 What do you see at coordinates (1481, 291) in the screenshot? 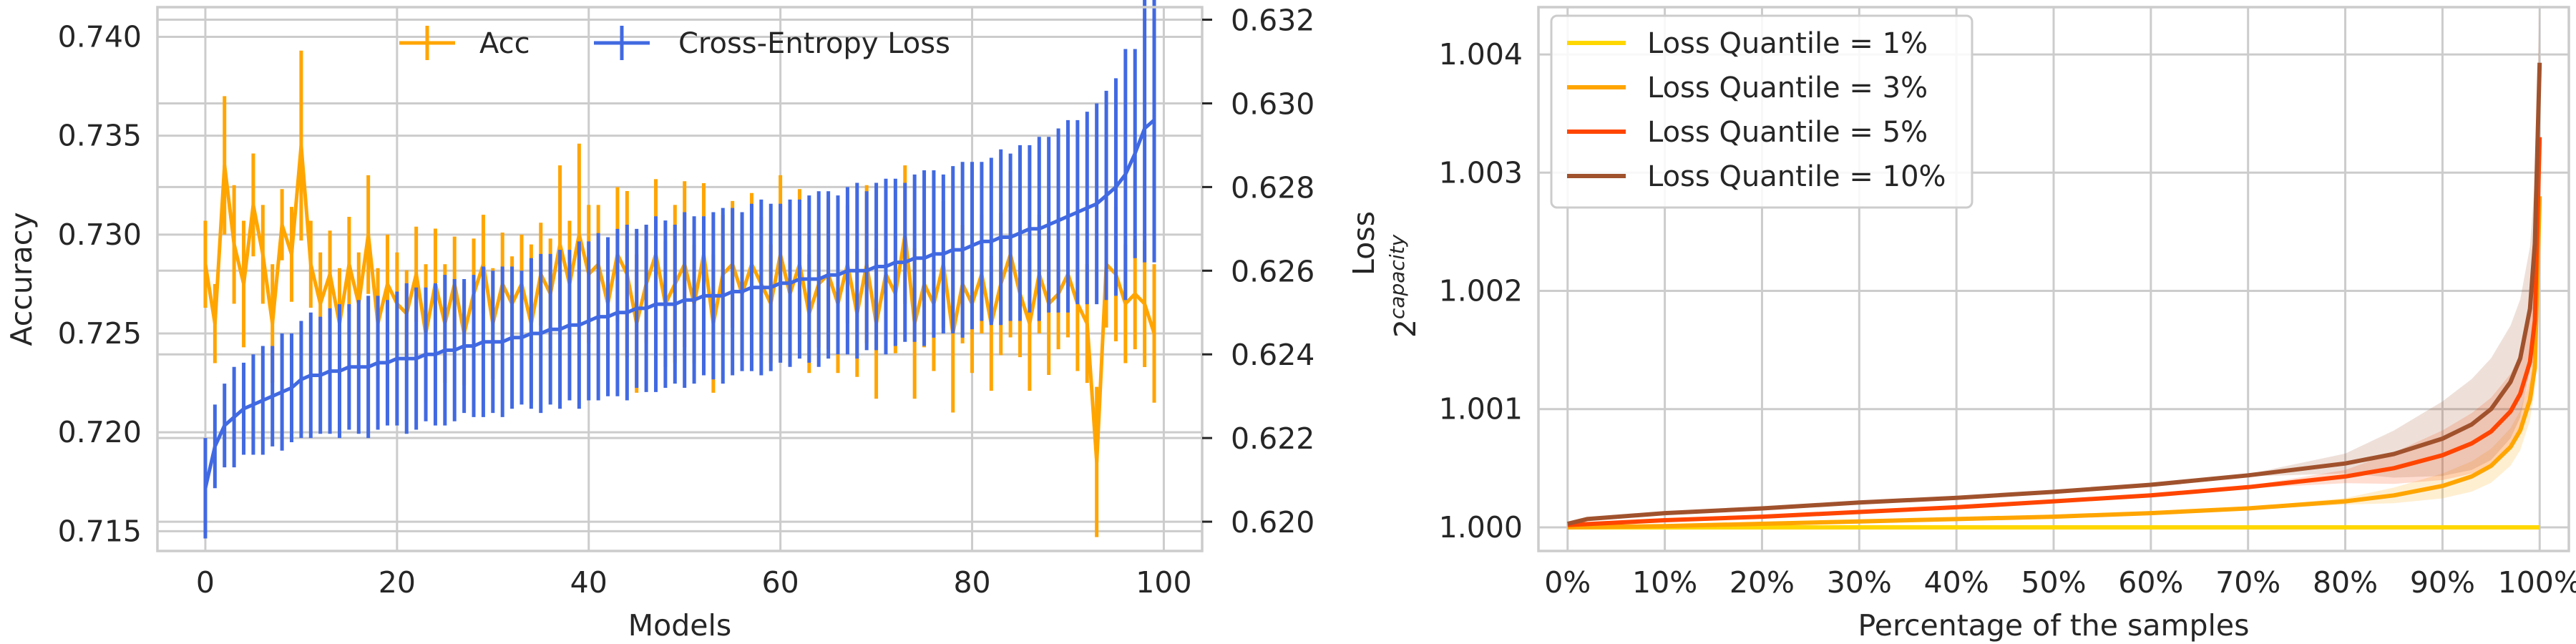
I see `right-y-tick-label: 1.002` at bounding box center [1481, 291].